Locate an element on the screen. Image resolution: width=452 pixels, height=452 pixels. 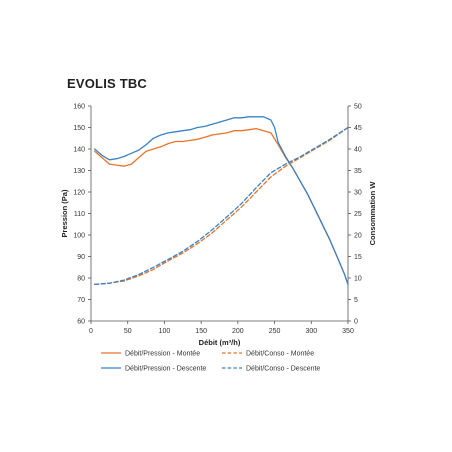
x-tick-label: 50 is located at coordinates (128, 331).